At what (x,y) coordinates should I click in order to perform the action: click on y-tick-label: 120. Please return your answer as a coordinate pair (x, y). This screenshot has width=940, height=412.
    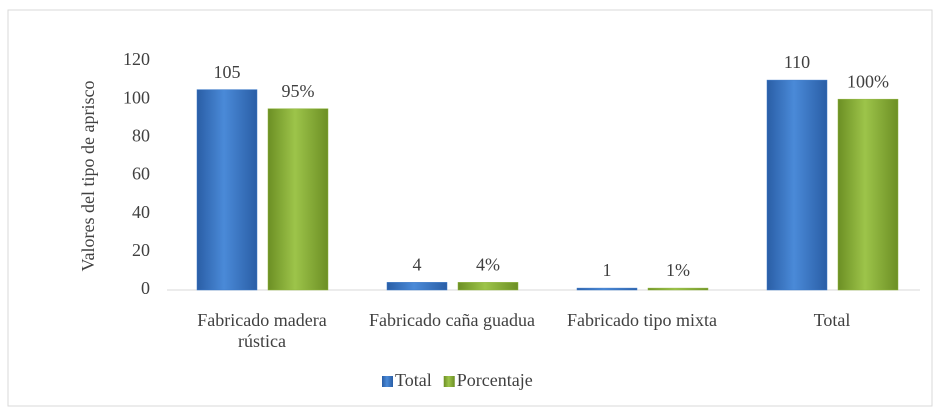
    Looking at the image, I should click on (136, 59).